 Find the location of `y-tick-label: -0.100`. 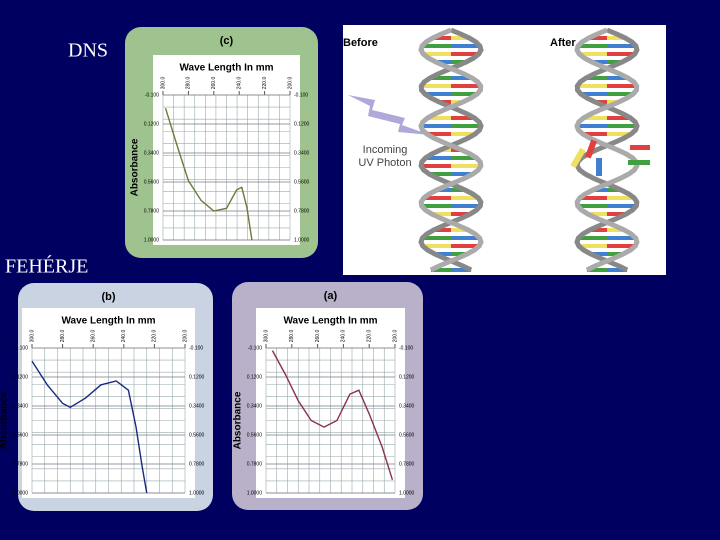

y-tick-label: -0.100 is located at coordinates (255, 348).